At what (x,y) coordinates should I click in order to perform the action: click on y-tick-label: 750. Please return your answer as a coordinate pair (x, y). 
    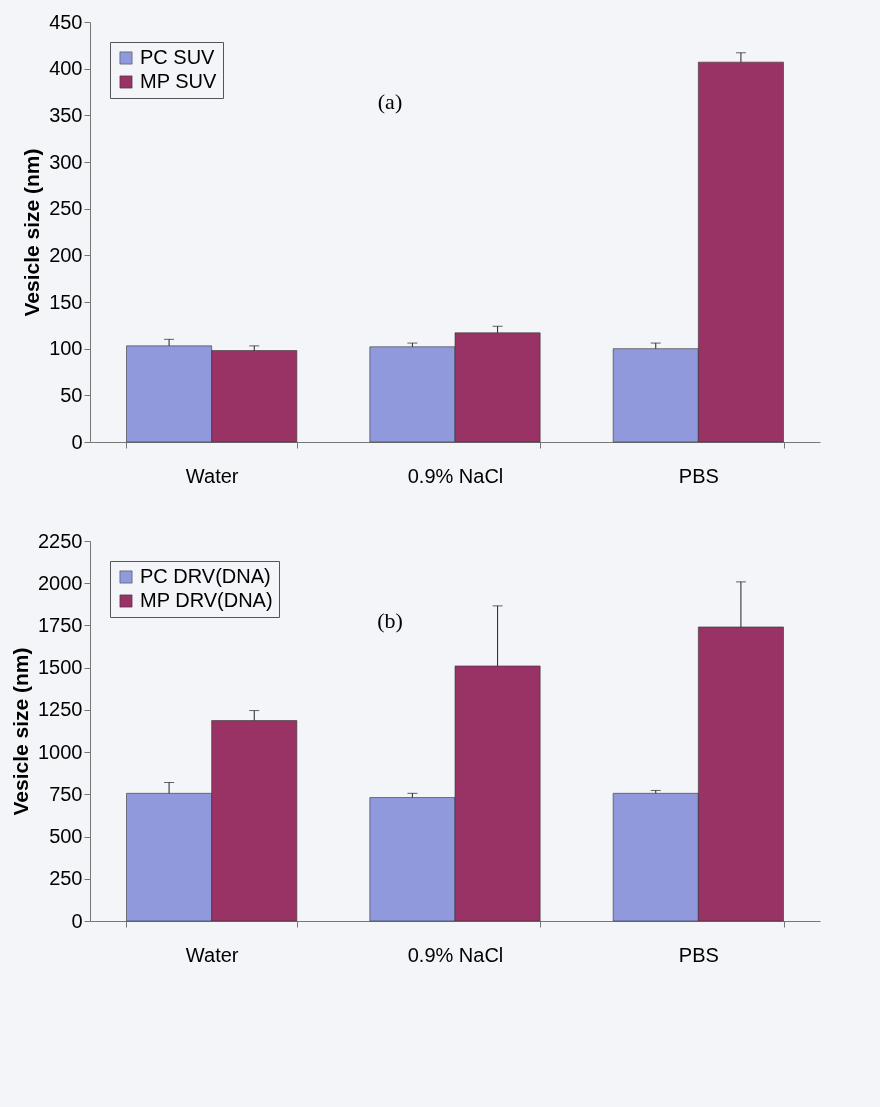
    Looking at the image, I should click on (66, 793).